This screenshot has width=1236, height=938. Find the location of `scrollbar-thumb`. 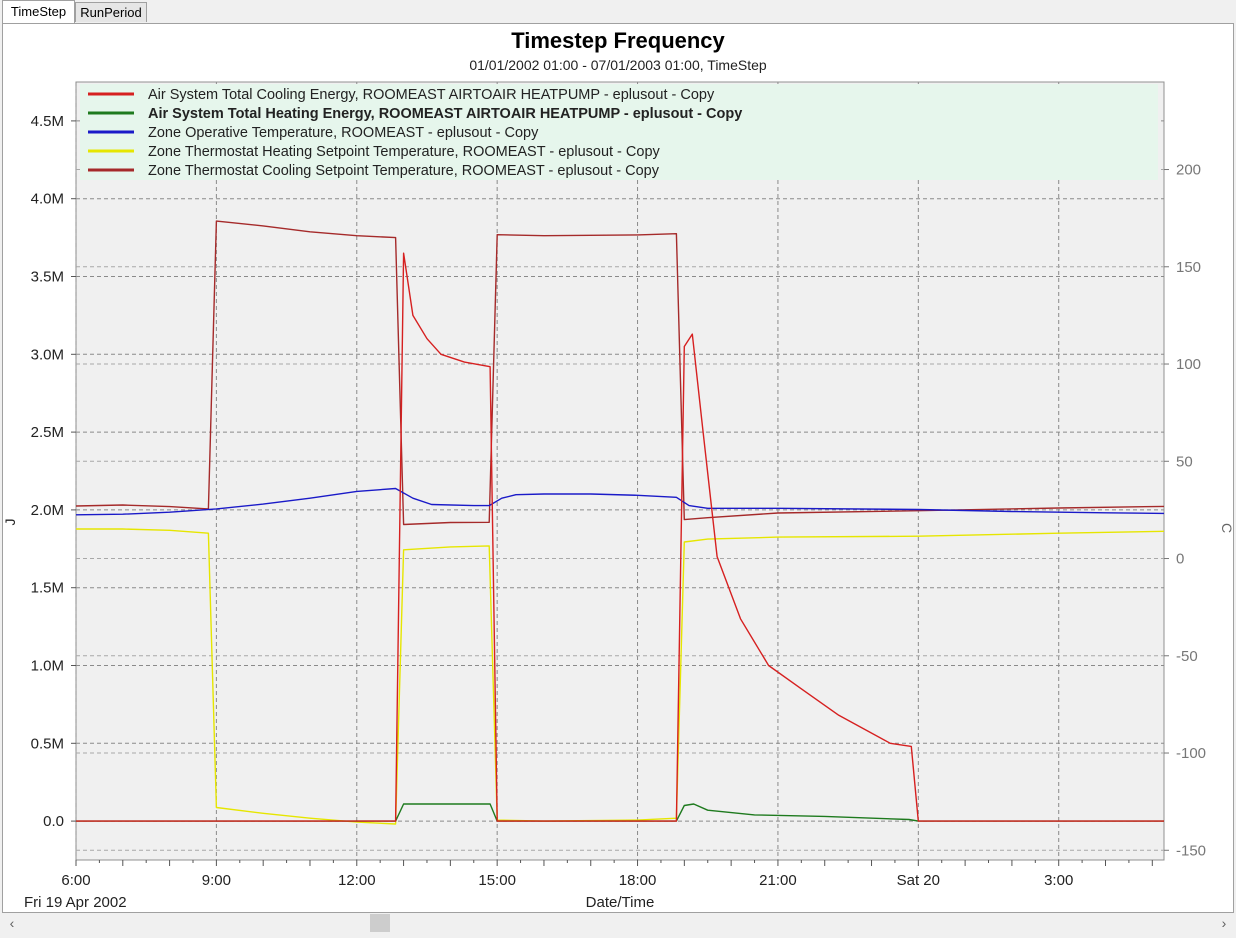

scrollbar-thumb is located at coordinates (380, 923).